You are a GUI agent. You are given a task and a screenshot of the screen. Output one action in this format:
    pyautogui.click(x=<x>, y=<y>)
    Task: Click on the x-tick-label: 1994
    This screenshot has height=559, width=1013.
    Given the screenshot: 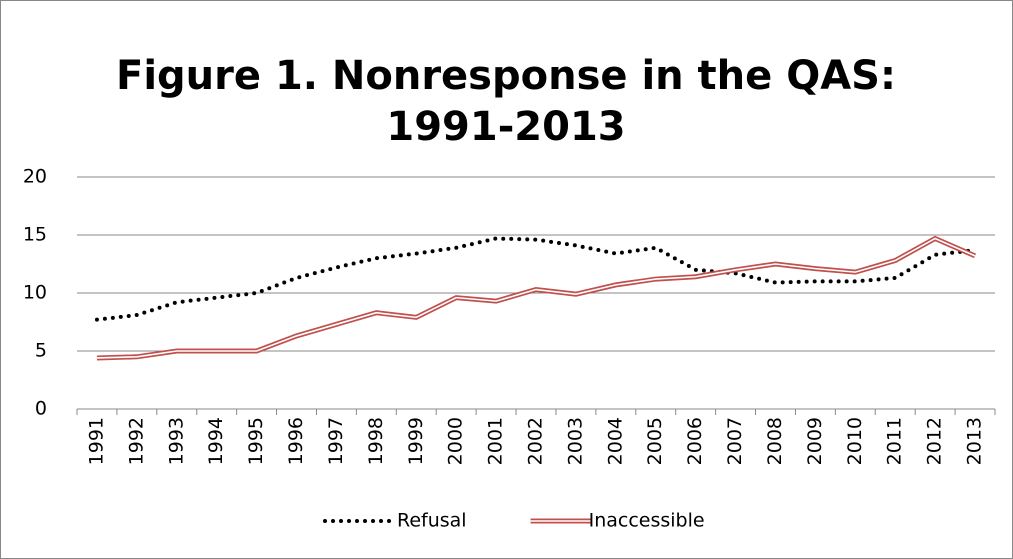 What is the action you would take?
    pyautogui.click(x=216, y=441)
    